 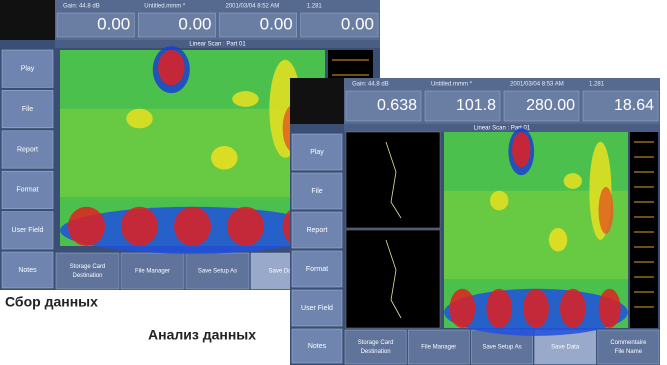 What do you see at coordinates (634, 105) in the screenshot?
I see `readout-value: 18.64` at bounding box center [634, 105].